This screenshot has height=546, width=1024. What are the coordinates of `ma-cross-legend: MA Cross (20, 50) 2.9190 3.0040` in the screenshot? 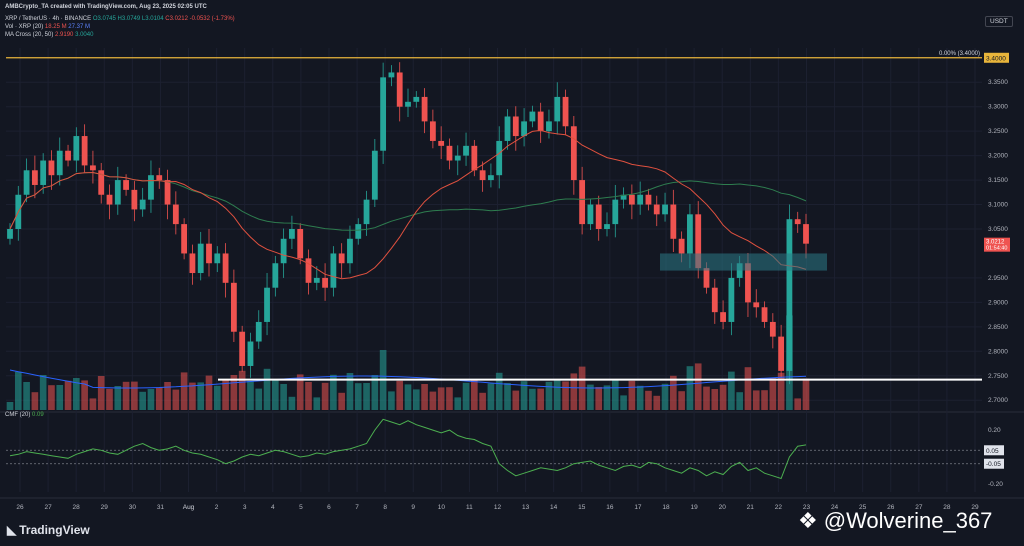 It's located at (49, 35).